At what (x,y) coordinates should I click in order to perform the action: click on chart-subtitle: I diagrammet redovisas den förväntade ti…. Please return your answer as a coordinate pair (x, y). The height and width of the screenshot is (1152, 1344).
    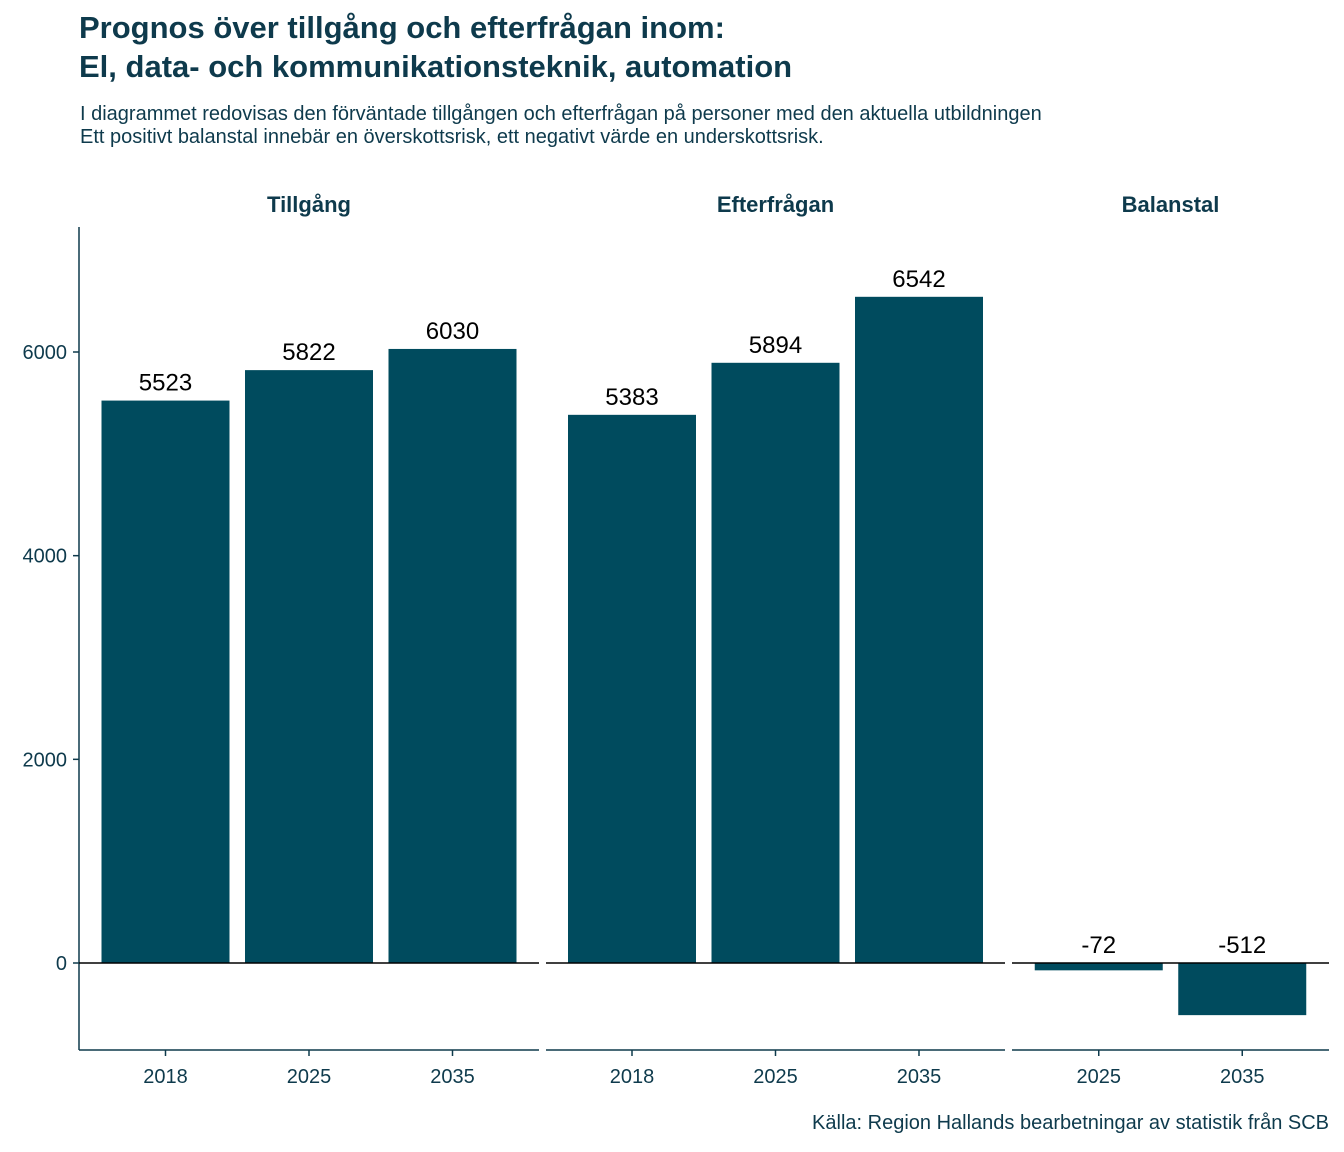
    Looking at the image, I should click on (561, 126).